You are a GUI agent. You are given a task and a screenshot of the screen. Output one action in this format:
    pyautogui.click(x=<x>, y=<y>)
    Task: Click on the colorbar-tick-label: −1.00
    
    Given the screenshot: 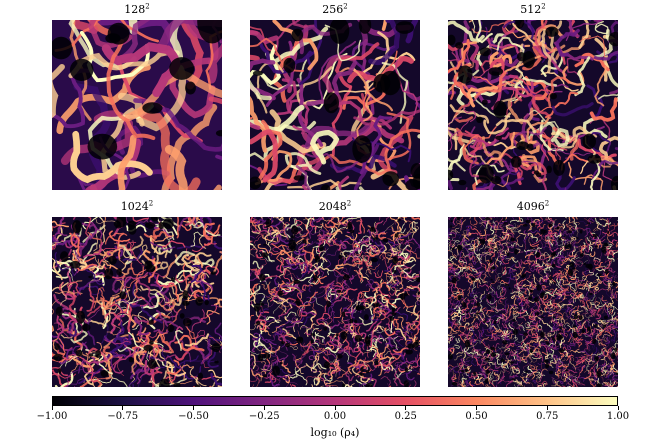 What is the action you would take?
    pyautogui.click(x=52, y=416)
    